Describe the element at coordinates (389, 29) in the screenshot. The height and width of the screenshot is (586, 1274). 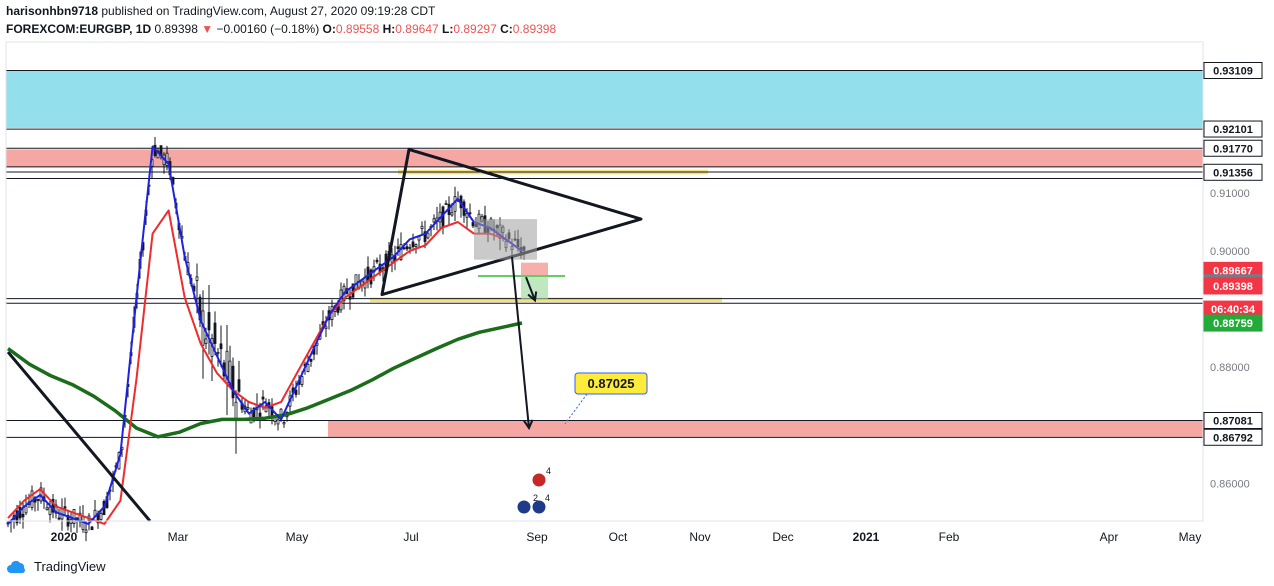
I see `high-label: H:` at that location.